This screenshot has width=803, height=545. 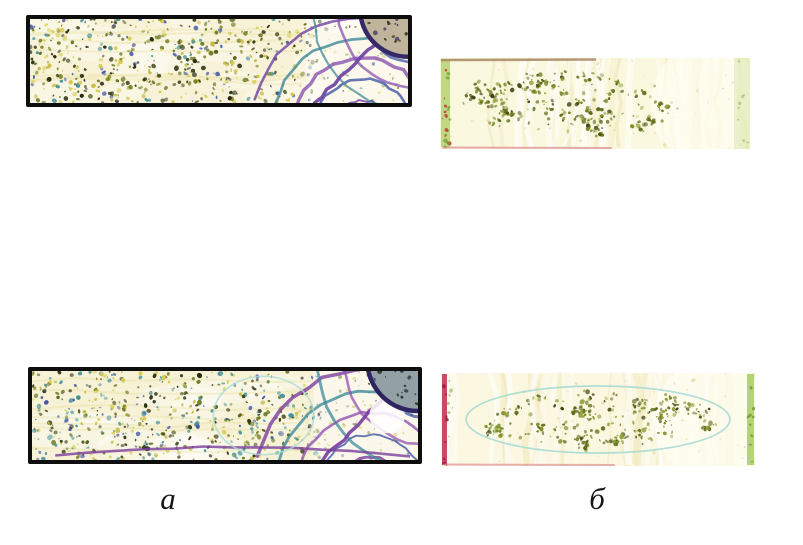 I want to click on micrograph-panel-a-top, so click(x=219, y=61).